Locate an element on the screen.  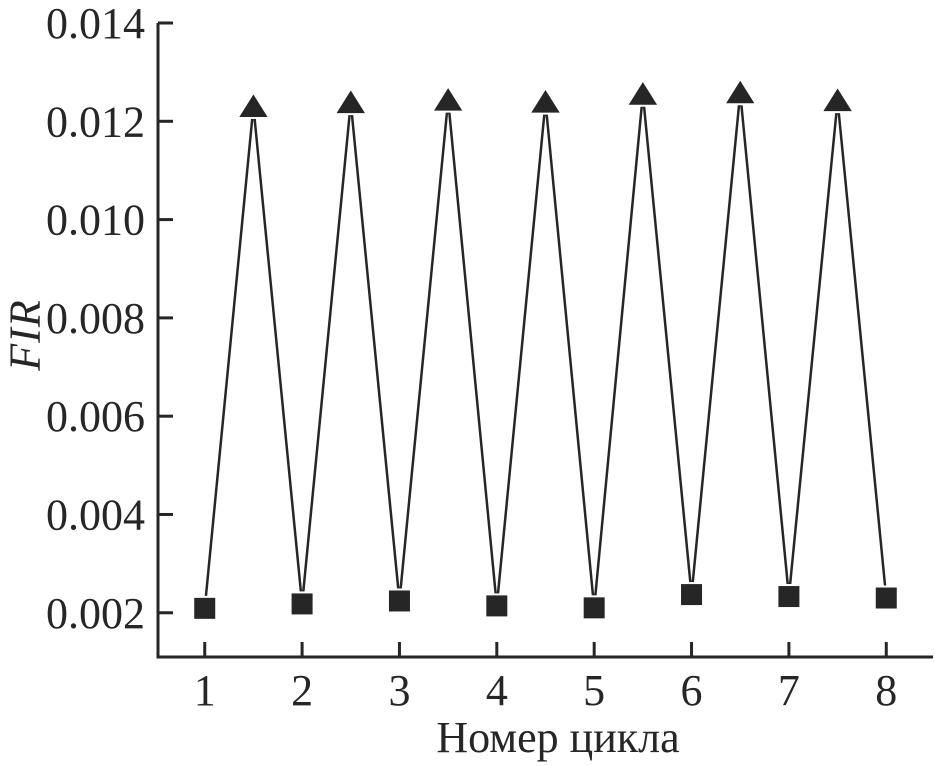
x-tick-label: 6 is located at coordinates (692, 690).